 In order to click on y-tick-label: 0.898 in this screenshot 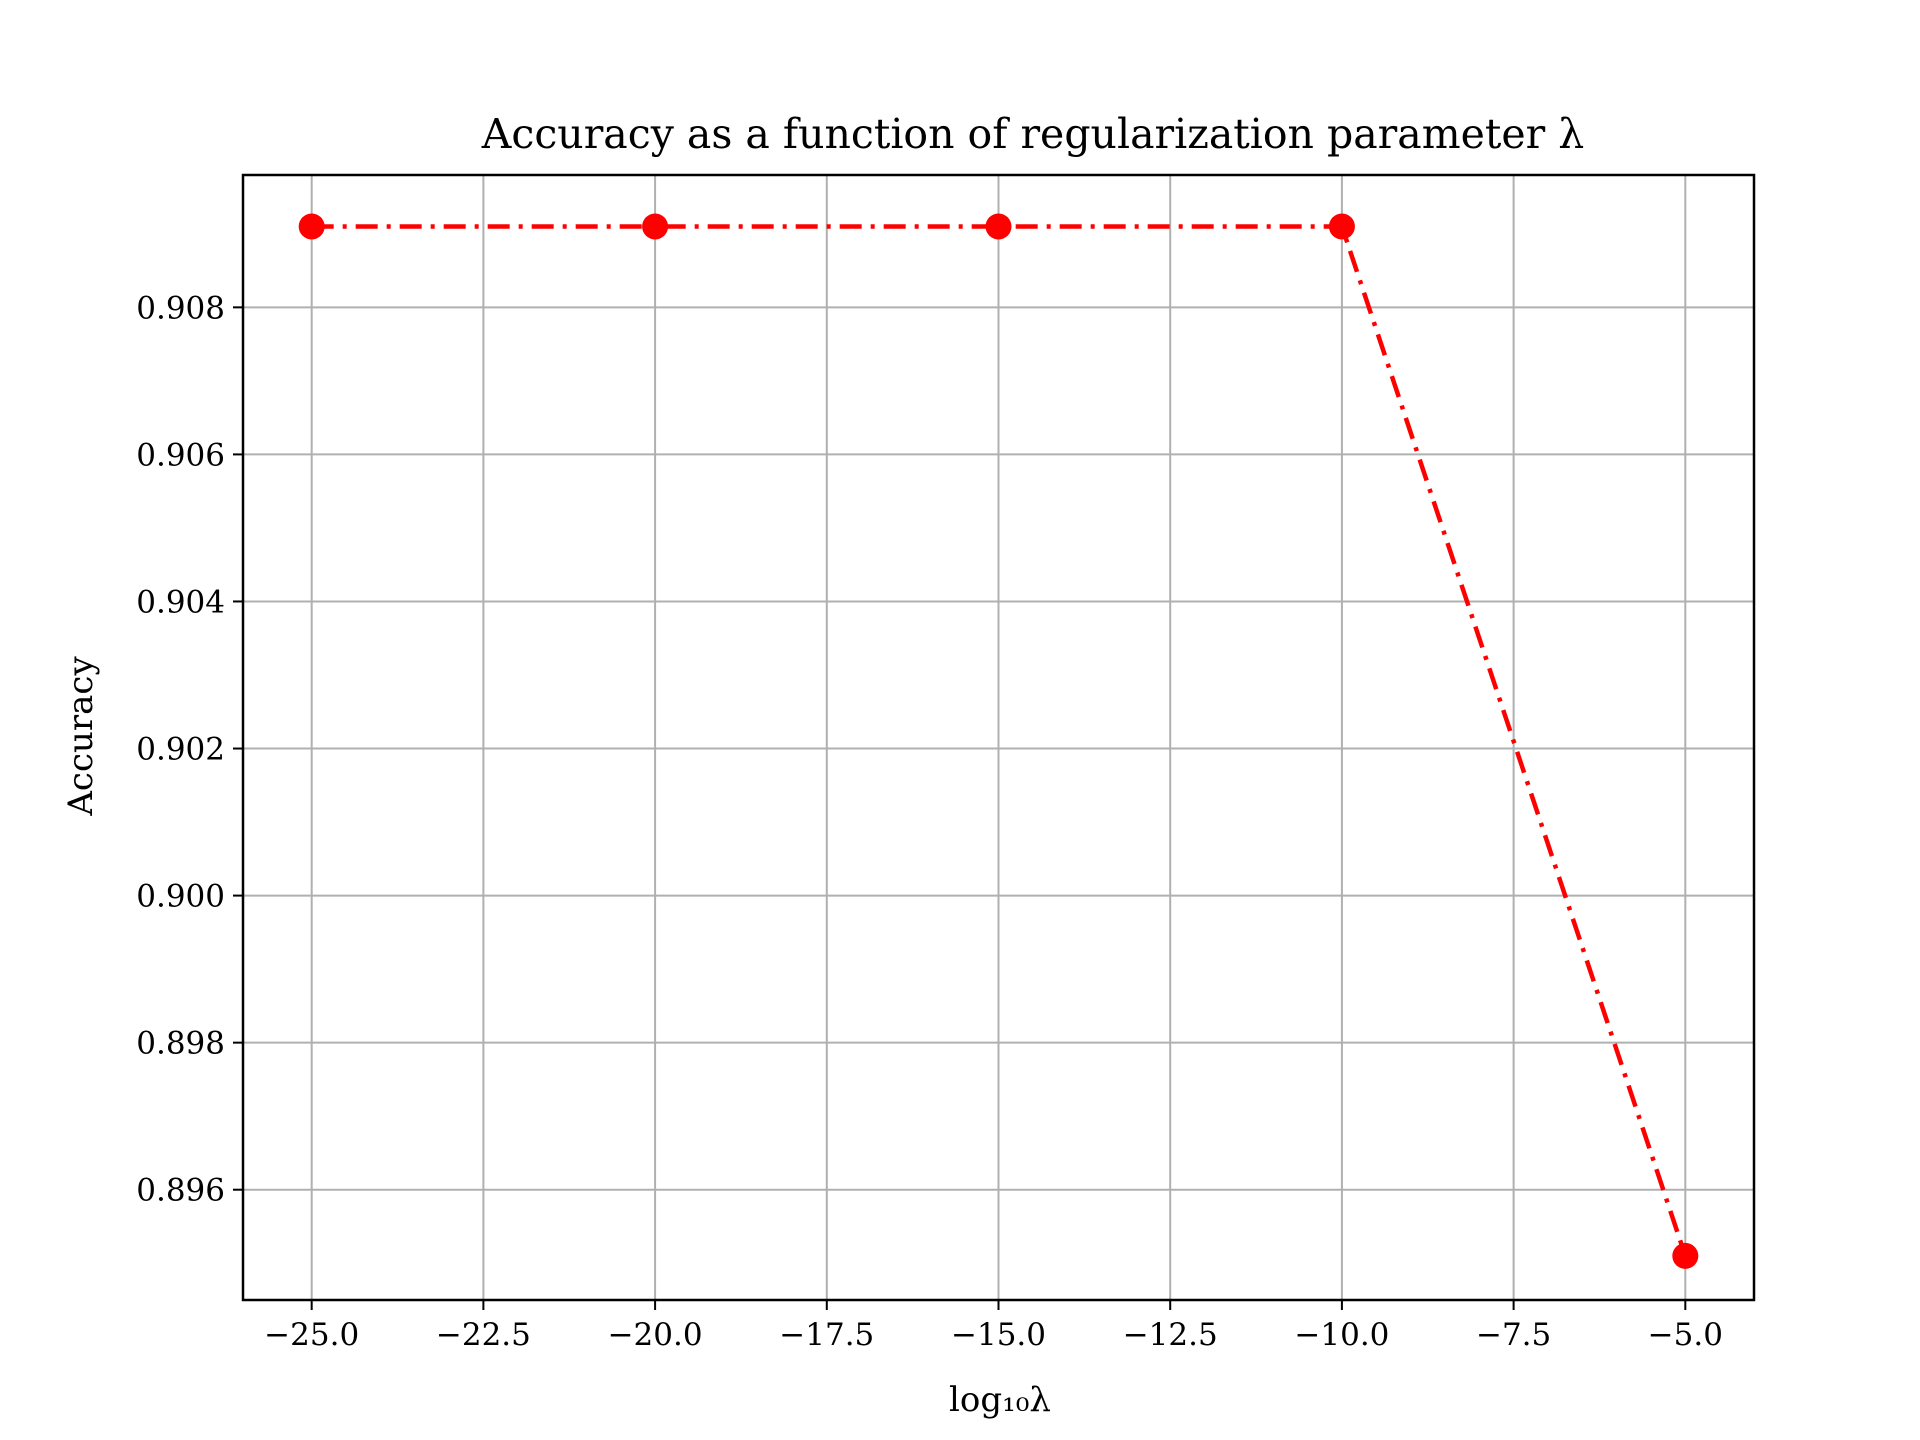, I will do `click(180, 1044)`.